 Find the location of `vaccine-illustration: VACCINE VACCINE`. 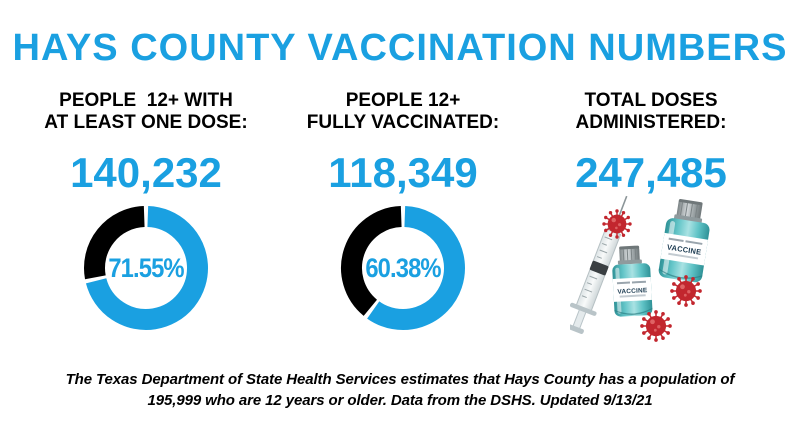

vaccine-illustration: VACCINE VACCINE is located at coordinates (640, 268).